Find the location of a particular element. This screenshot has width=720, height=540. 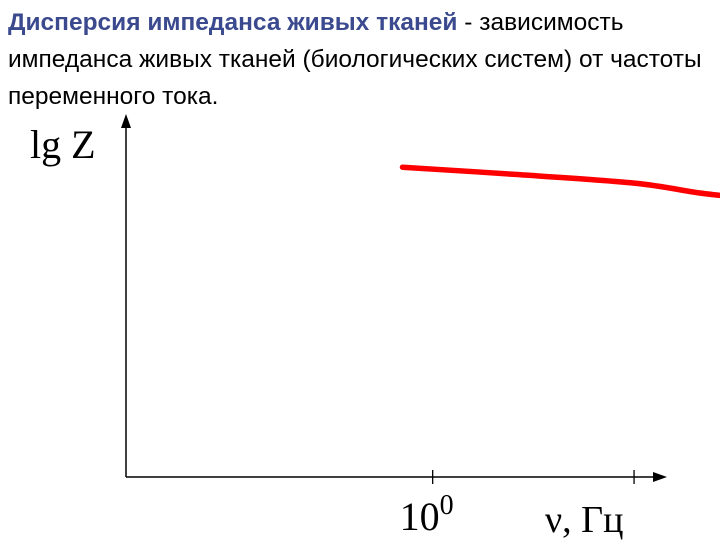

y-axis-label: lg Z is located at coordinates (63, 144).